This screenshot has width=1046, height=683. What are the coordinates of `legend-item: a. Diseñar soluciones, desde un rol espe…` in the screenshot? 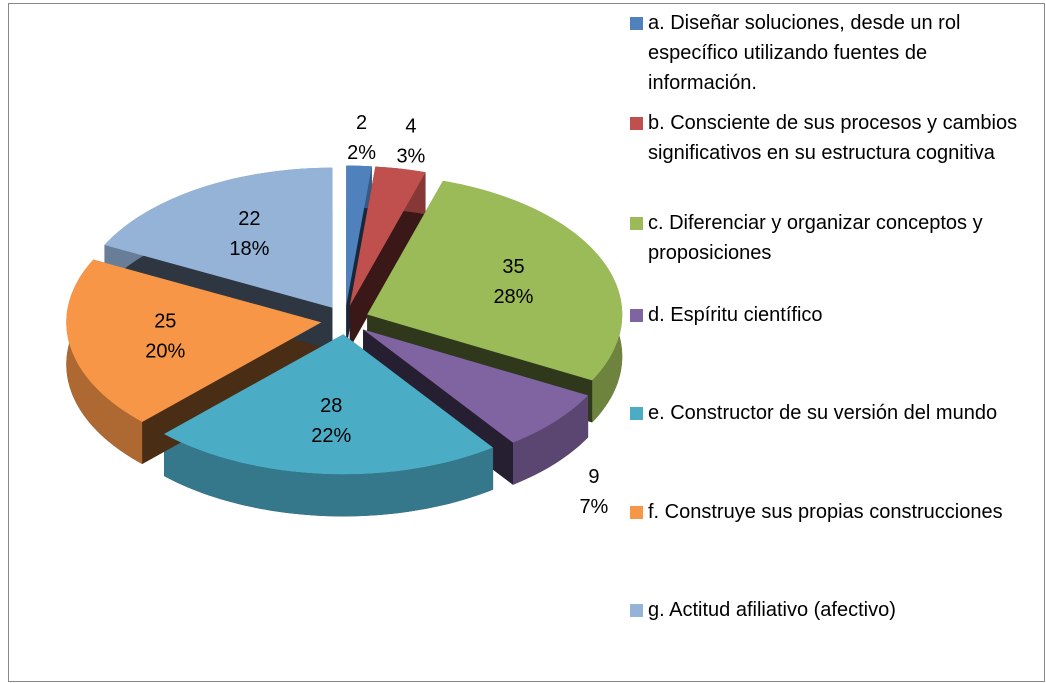 It's located at (835, 53).